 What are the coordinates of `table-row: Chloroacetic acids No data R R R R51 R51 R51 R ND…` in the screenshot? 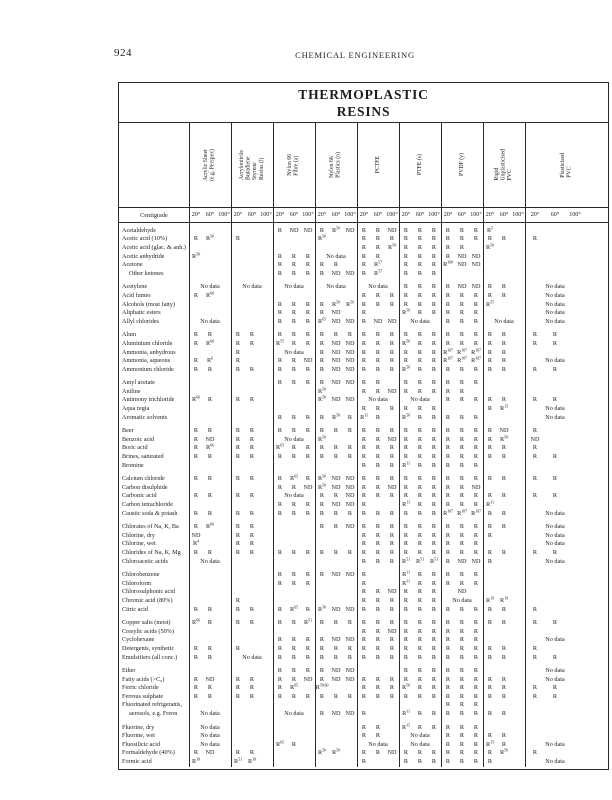 It's located at (363, 561).